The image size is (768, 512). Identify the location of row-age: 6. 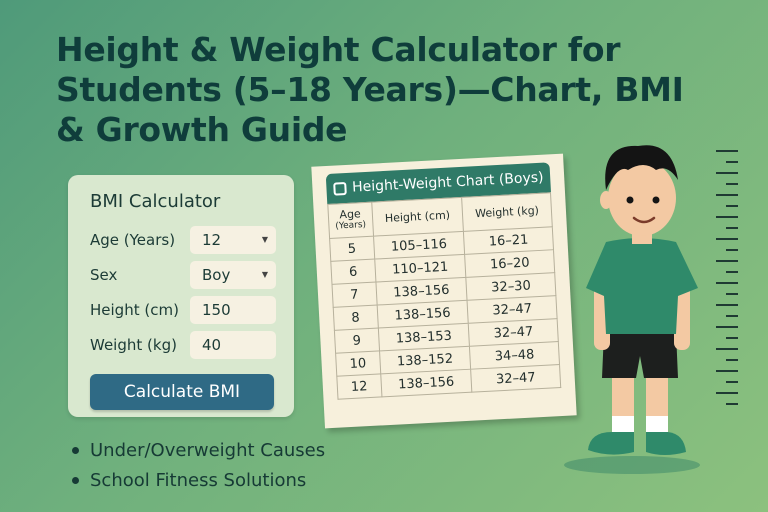
(353, 272).